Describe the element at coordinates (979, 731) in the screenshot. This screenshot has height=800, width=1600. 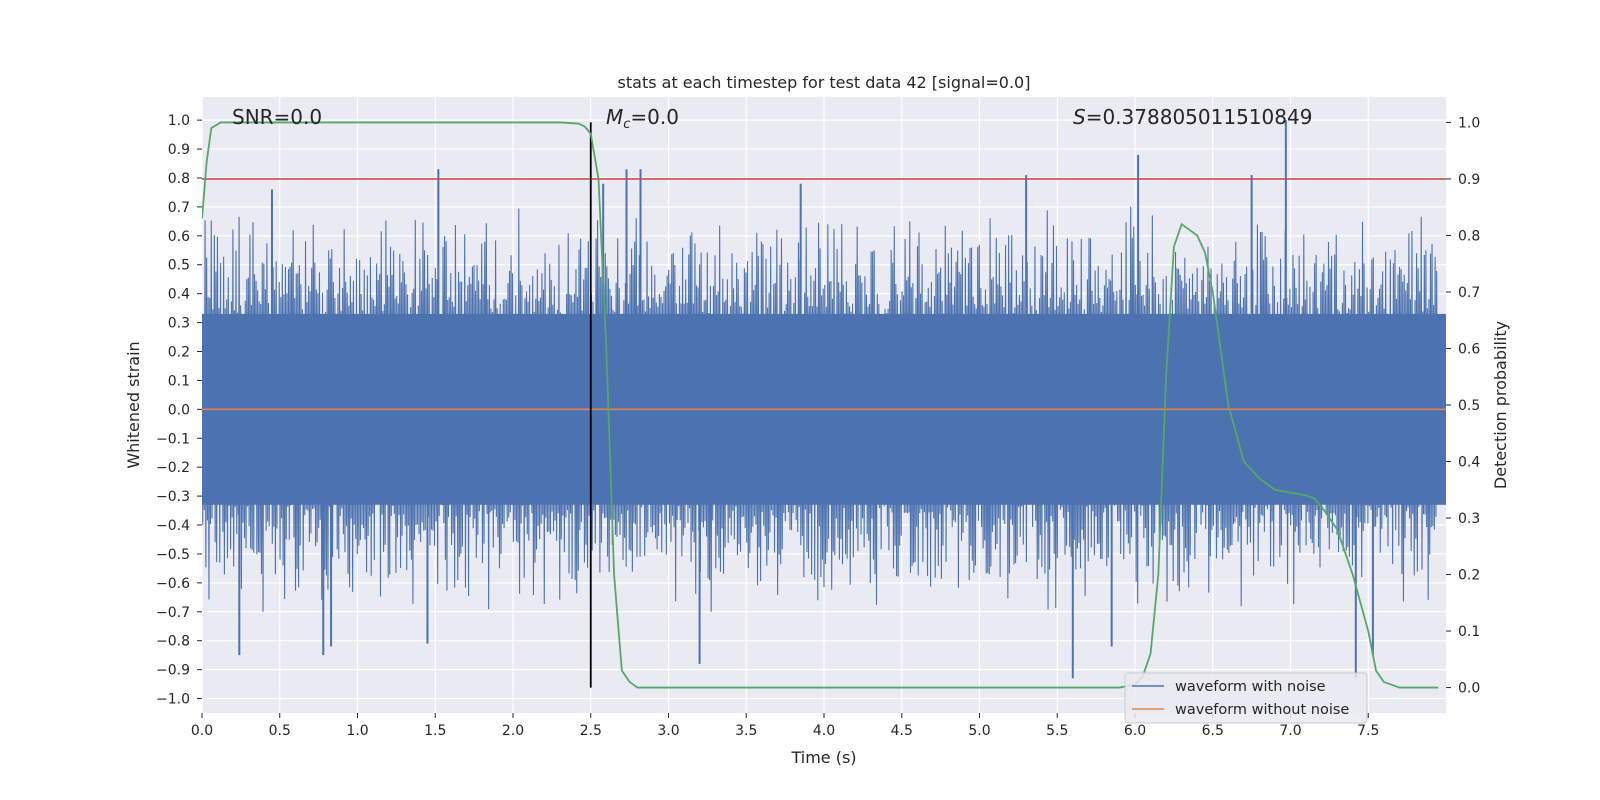
I see `x-tick-label: 5.0` at that location.